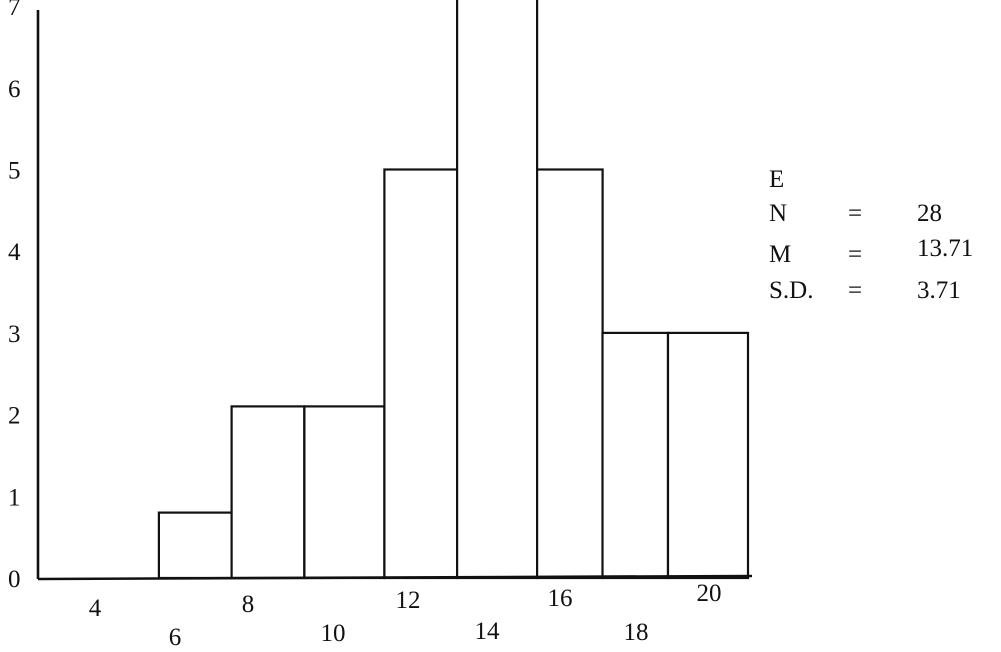 Image resolution: width=1001 pixels, height=652 pixels. What do you see at coordinates (14, 10) in the screenshot?
I see `y-tick-label-7: 7` at bounding box center [14, 10].